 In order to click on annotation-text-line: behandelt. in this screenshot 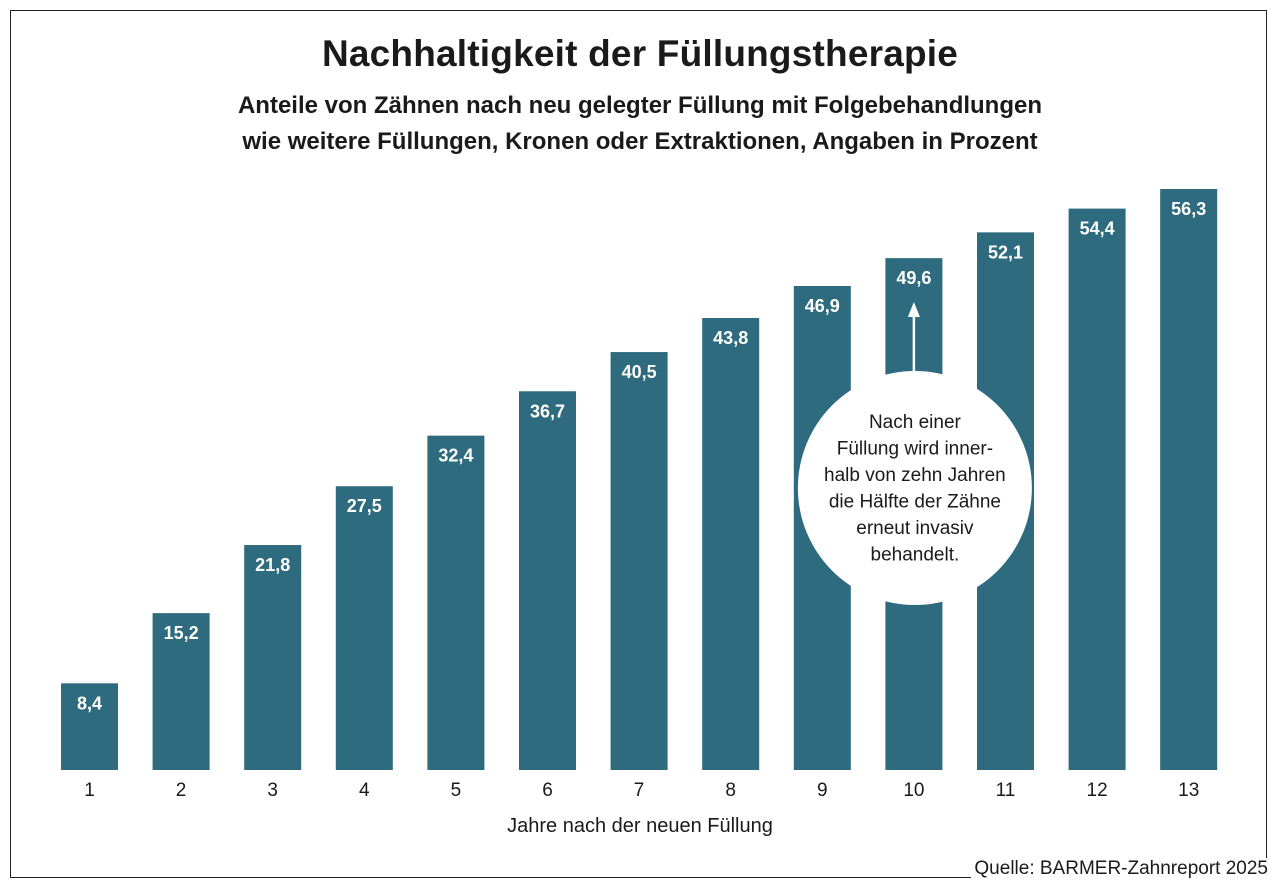, I will do `click(915, 554)`.